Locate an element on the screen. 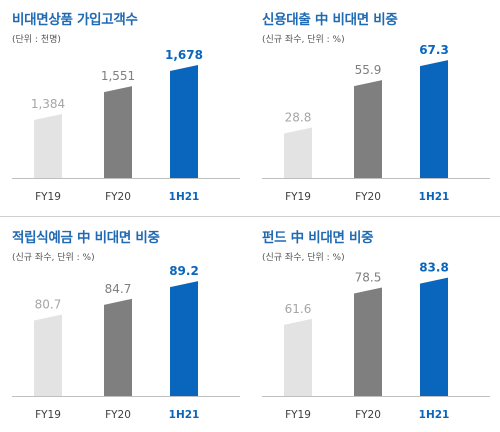 The height and width of the screenshot is (432, 500). panel-title: 비대면상품 가입고객수 is located at coordinates (75, 20).